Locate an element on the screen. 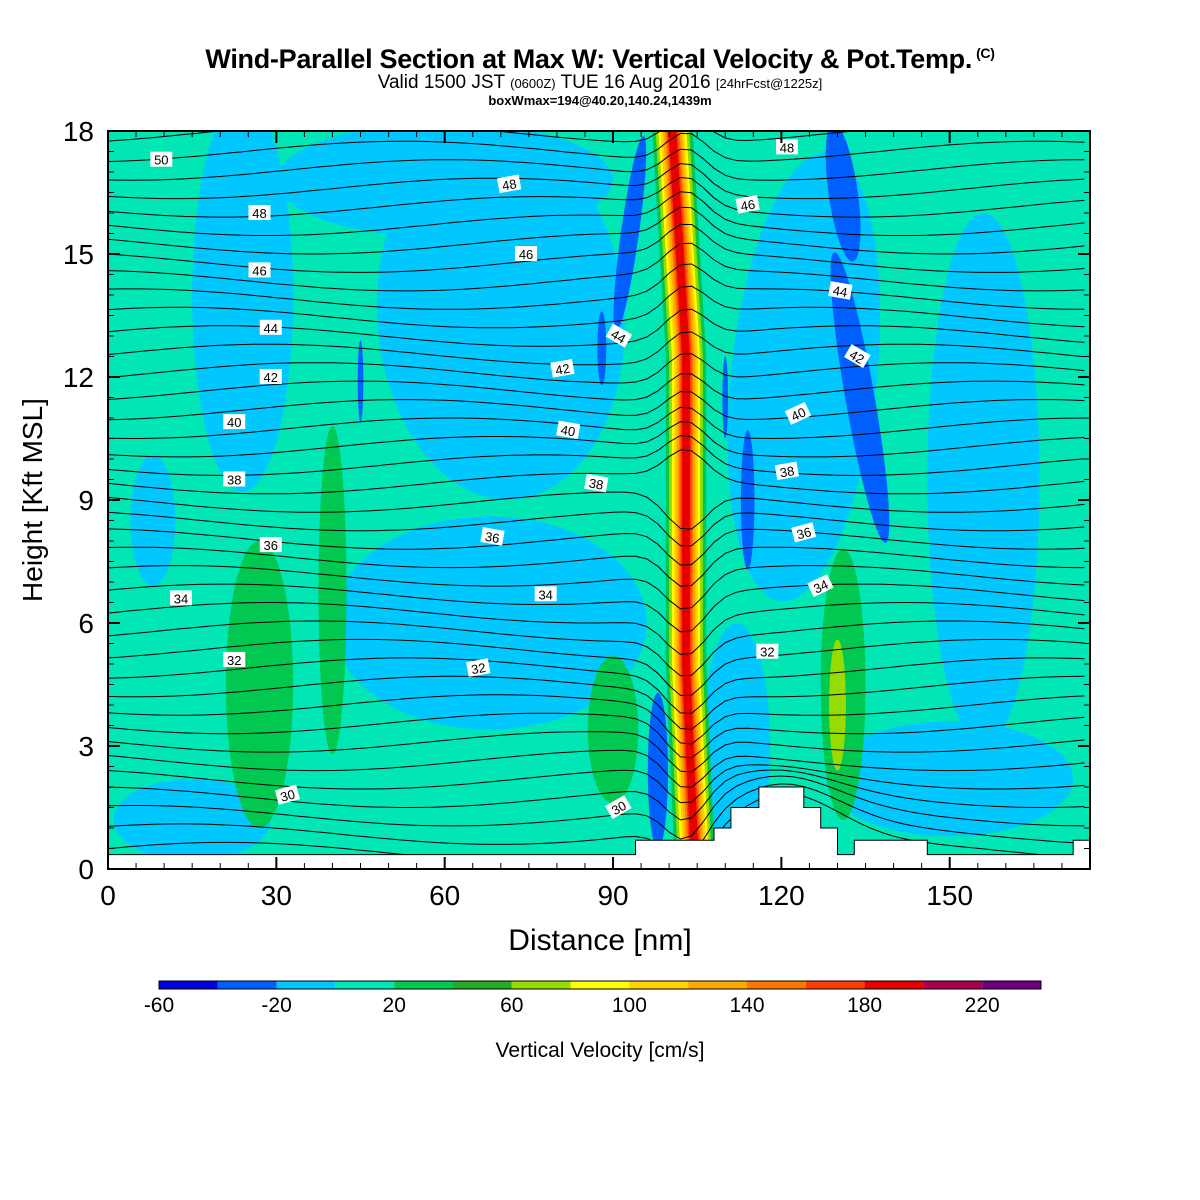 Image resolution: width=1200 pixels, height=1200 pixels. colorbar-frame is located at coordinates (600, 985).